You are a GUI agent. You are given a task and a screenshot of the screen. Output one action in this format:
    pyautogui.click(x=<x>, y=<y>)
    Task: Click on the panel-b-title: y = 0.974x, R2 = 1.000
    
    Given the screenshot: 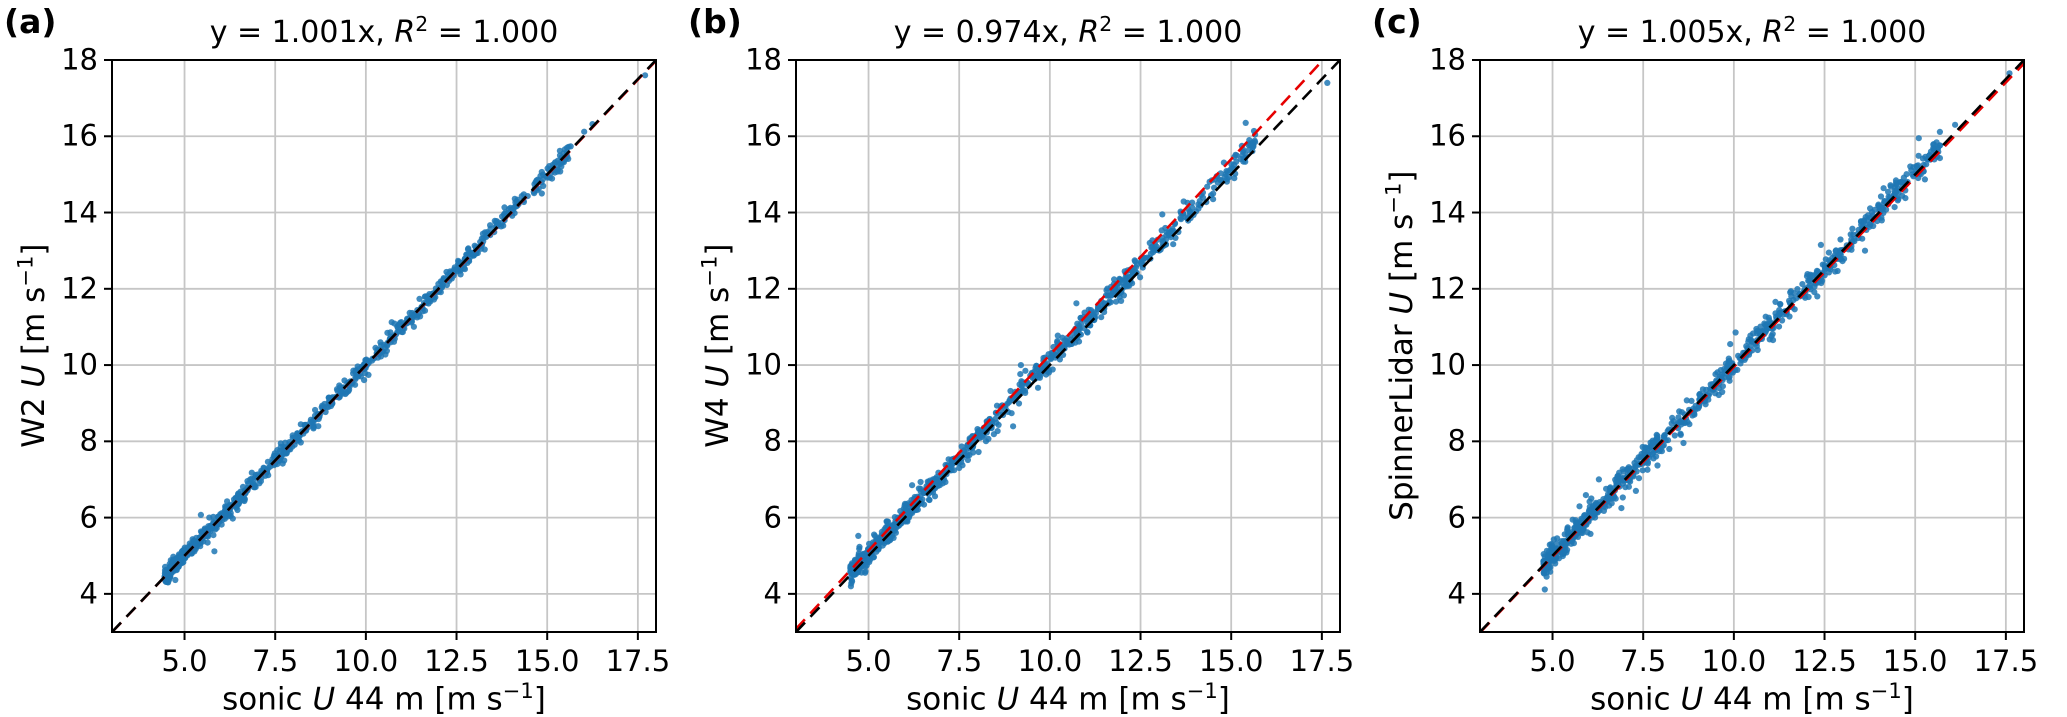 What is the action you would take?
    pyautogui.click(x=1068, y=31)
    